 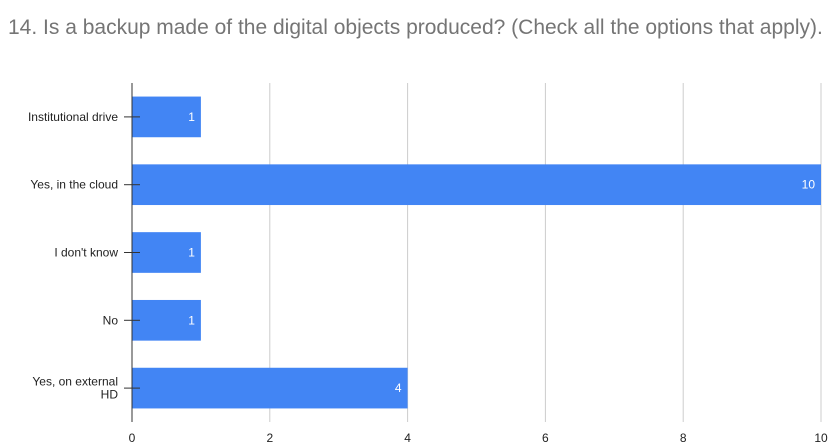 I want to click on data-label: 10, so click(x=809, y=185).